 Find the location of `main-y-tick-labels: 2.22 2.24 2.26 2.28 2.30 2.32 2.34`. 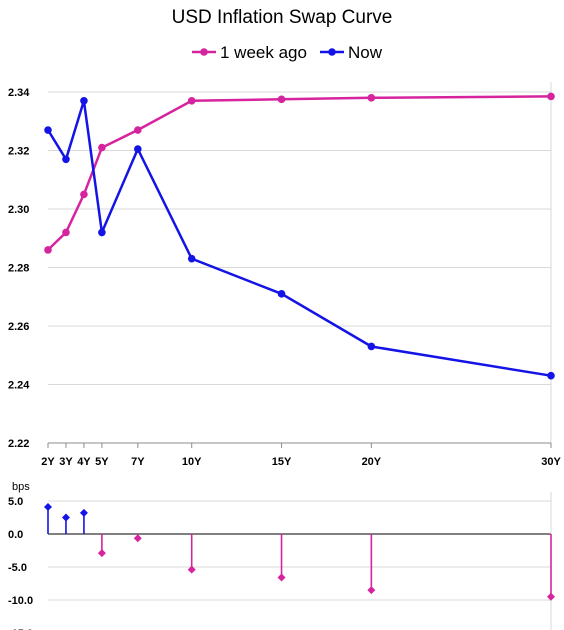

main-y-tick-labels: 2.22 2.24 2.26 2.28 2.30 2.32 2.34 is located at coordinates (19, 268).